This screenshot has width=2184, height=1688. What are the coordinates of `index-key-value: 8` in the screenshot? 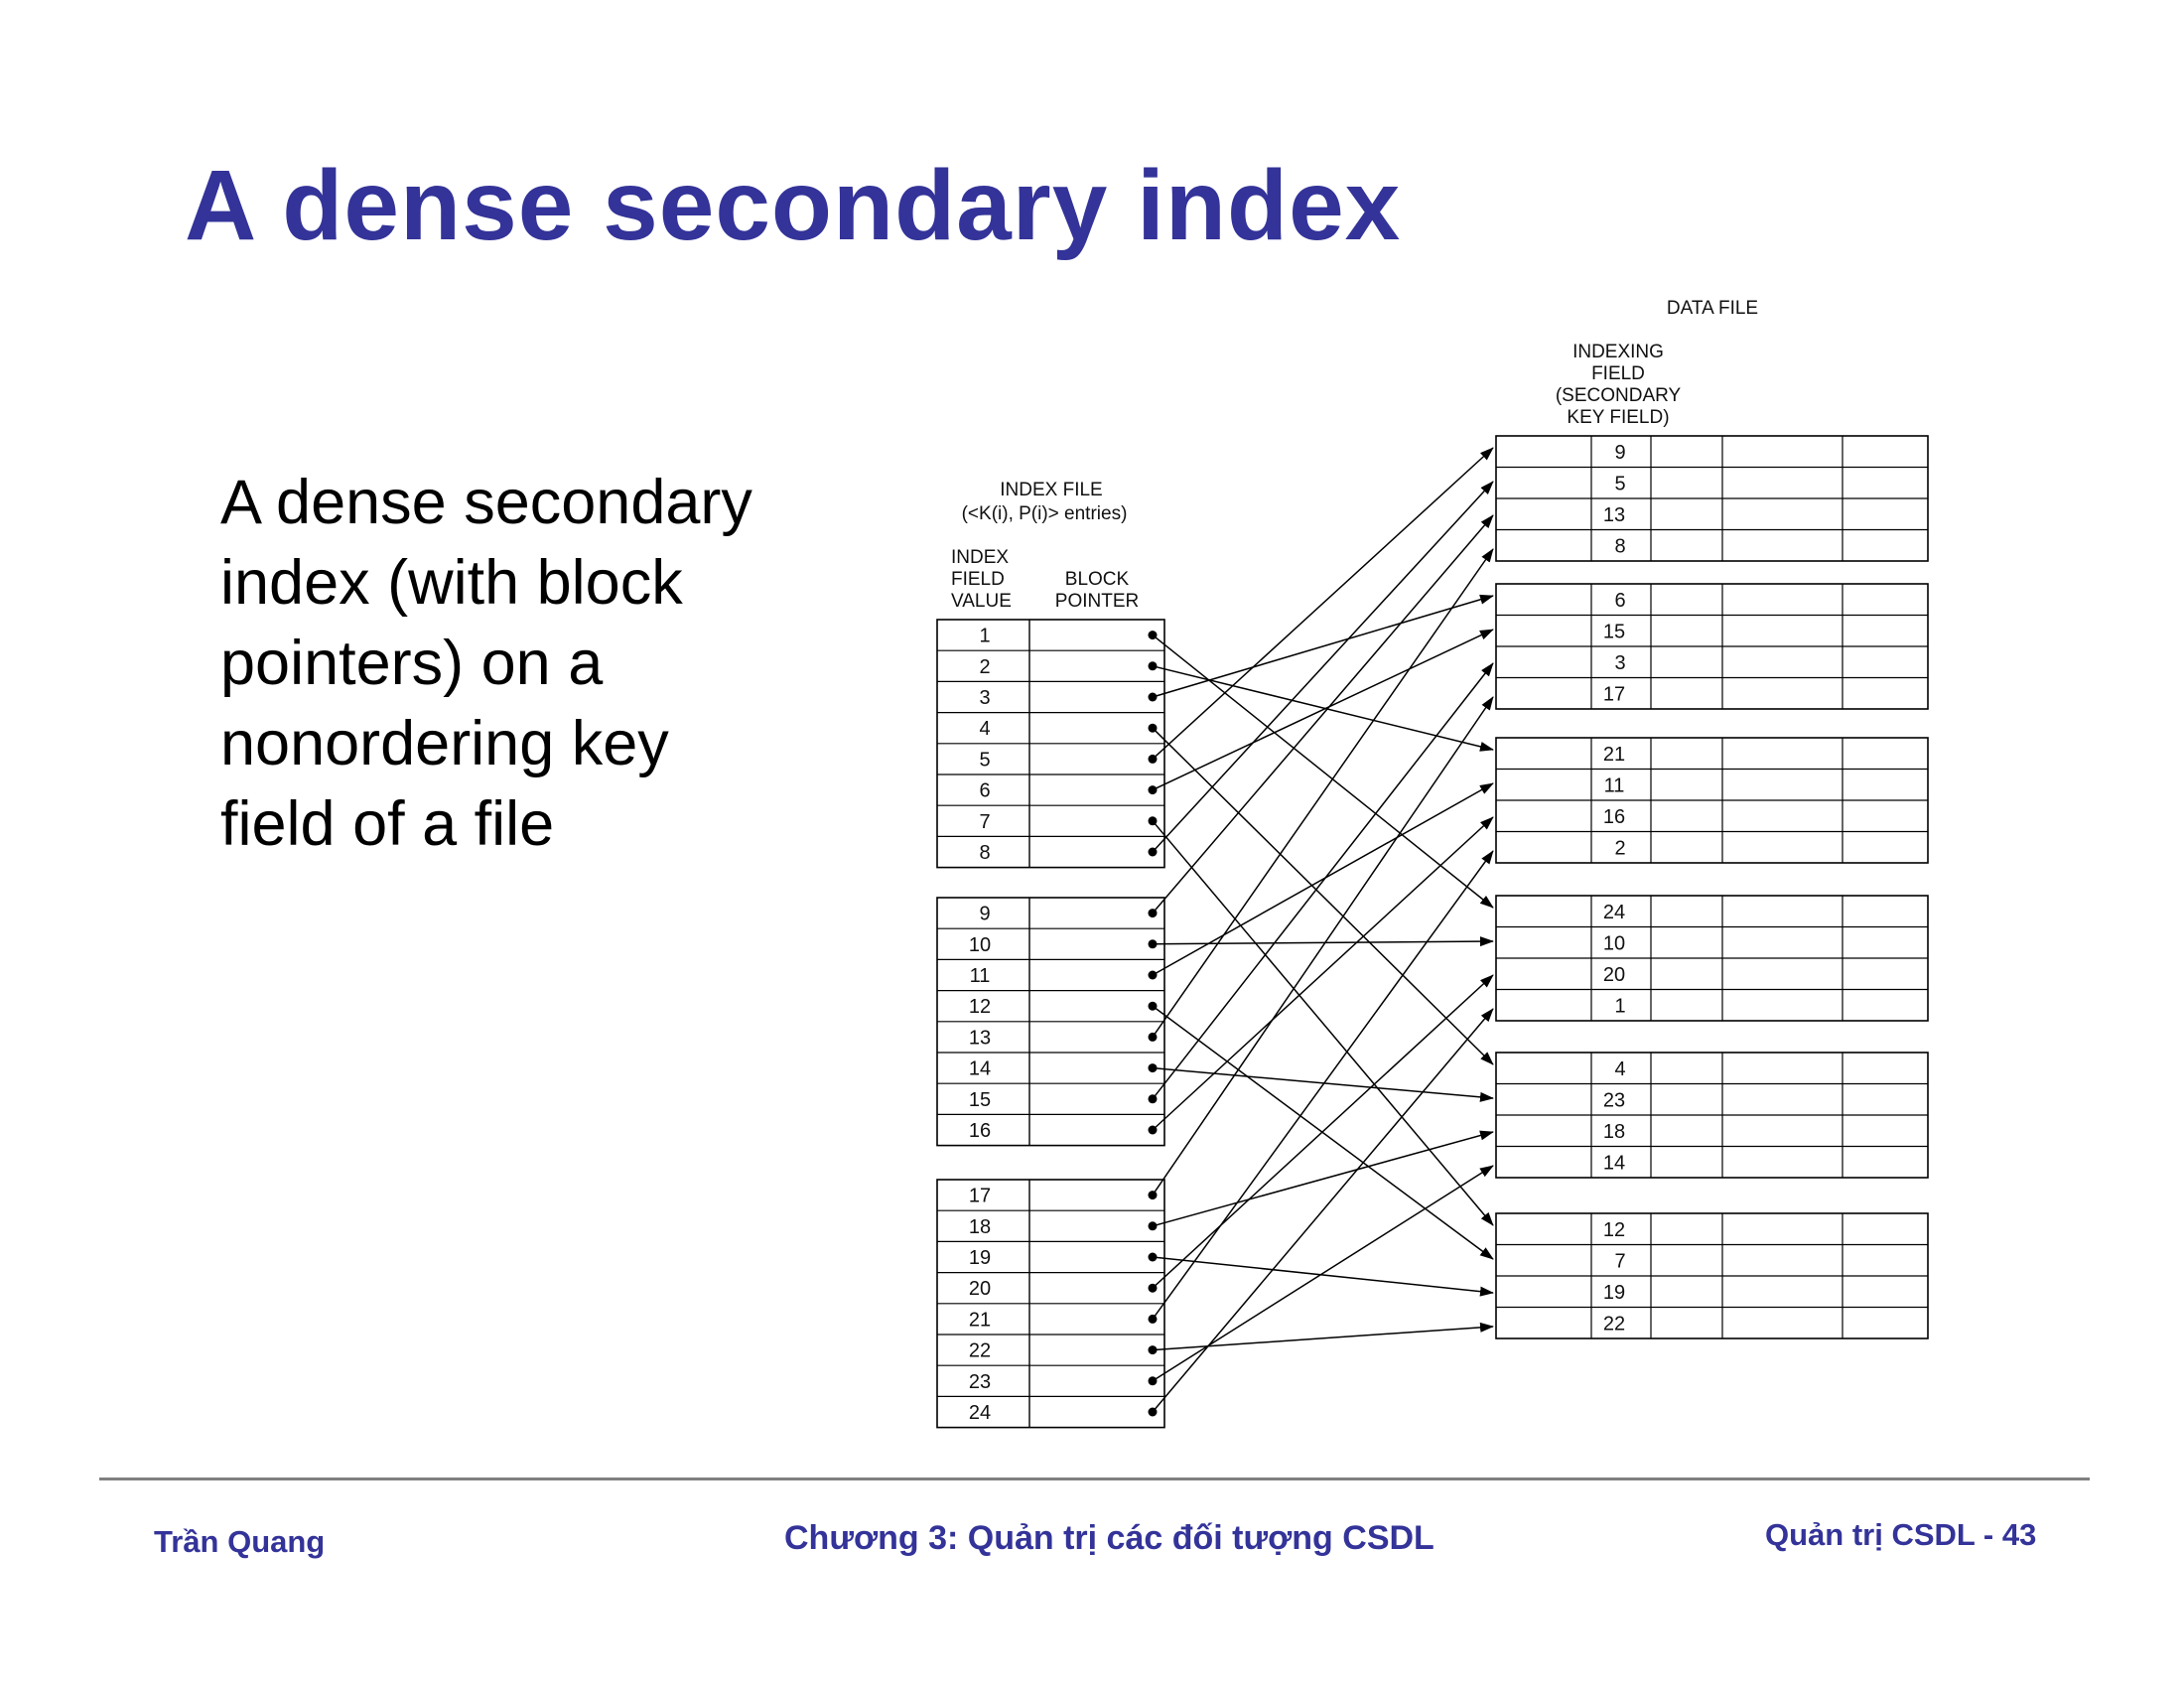 It's located at (984, 853).